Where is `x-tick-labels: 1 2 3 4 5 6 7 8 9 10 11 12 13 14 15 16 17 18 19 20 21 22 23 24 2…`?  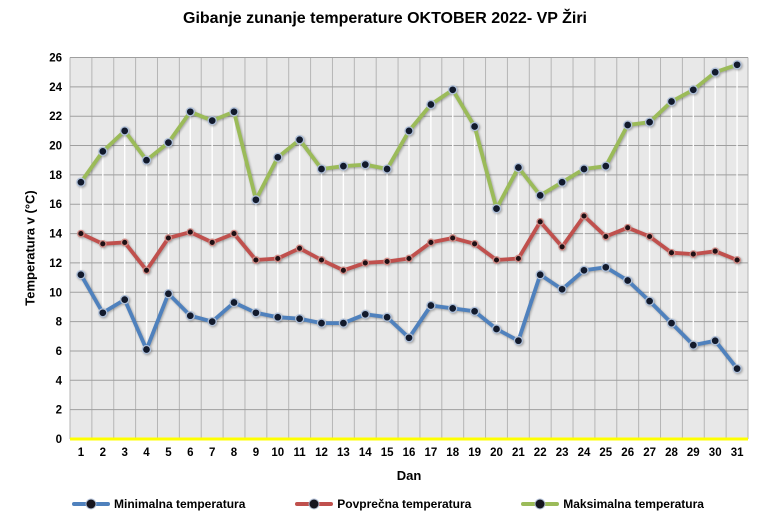
x-tick-labels: 1 2 3 4 5 6 7 8 9 10 11 12 13 14 15 16 17 18 19 20 21 22 23 24 2… is located at coordinates (411, 453).